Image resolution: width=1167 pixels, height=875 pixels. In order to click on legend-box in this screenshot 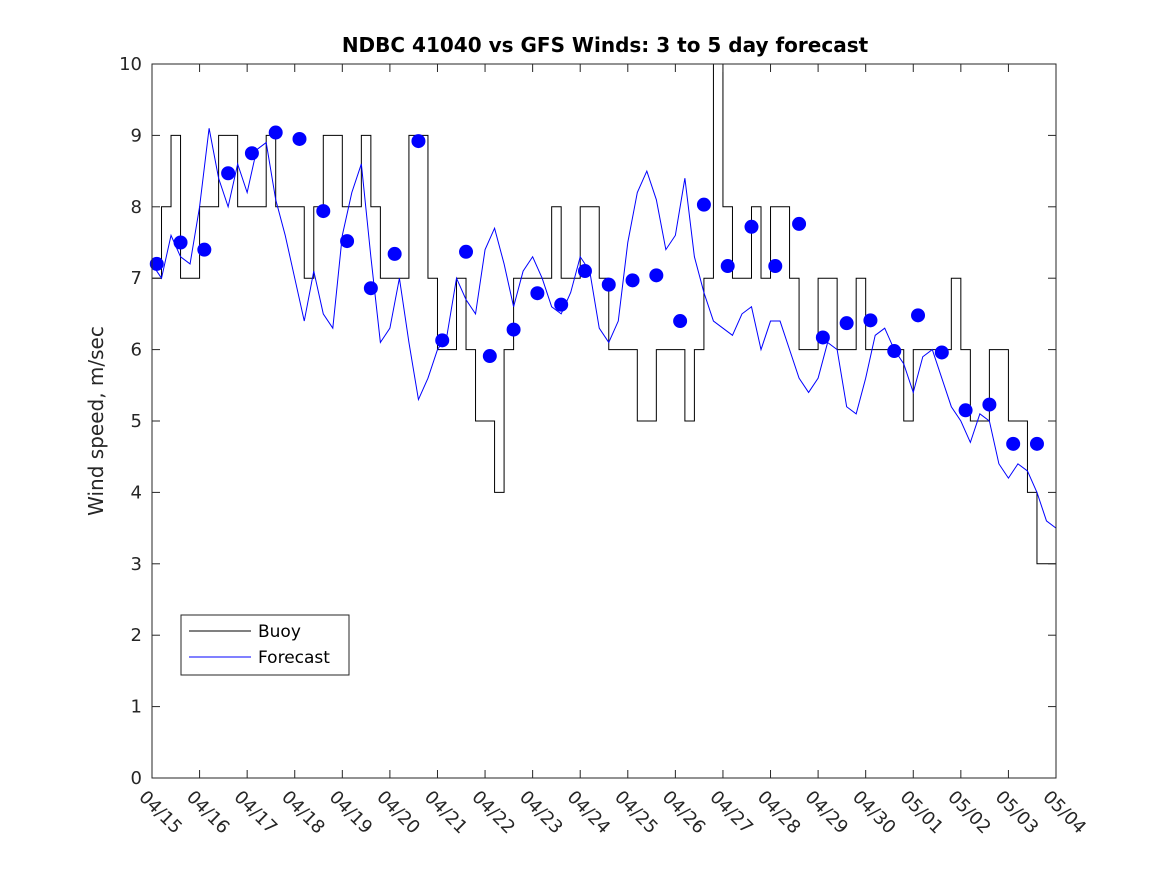, I will do `click(265, 645)`.